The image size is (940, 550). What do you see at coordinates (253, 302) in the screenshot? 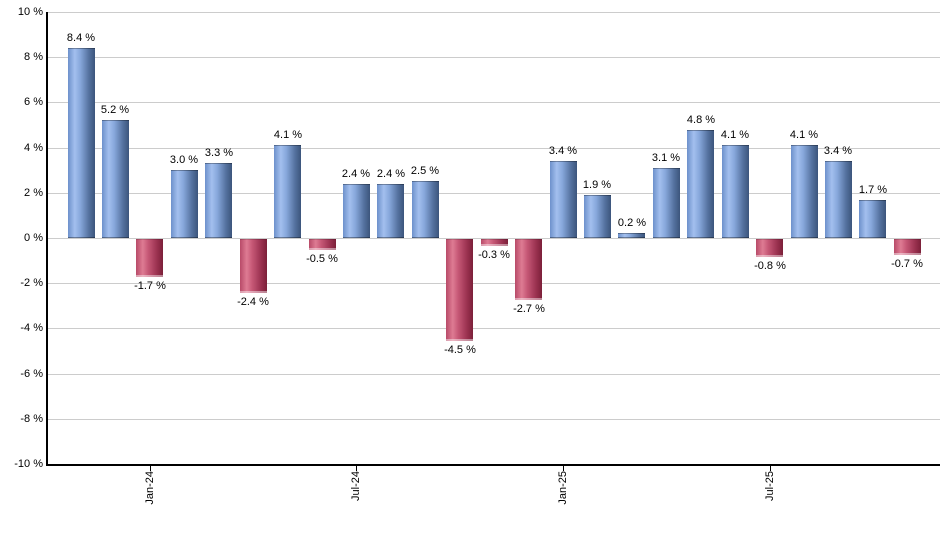
I see `bar-value-label: -2.4 %` at bounding box center [253, 302].